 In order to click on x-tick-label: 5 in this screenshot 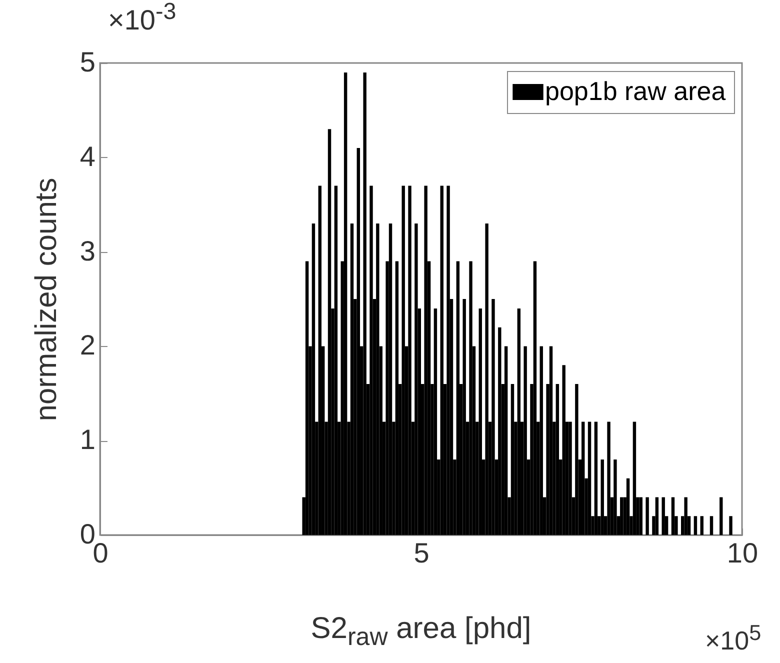, I will do `click(422, 553)`.